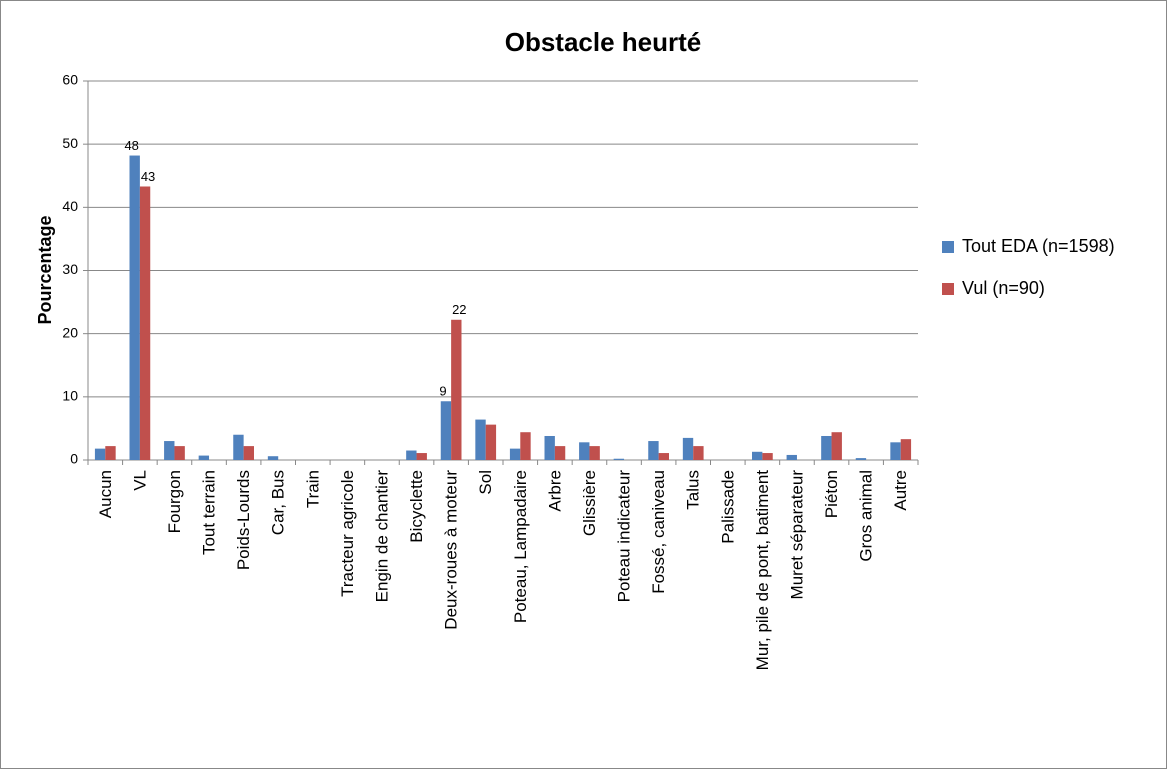 This screenshot has width=1167, height=769. What do you see at coordinates (148, 176) in the screenshot?
I see `data-label: 43` at bounding box center [148, 176].